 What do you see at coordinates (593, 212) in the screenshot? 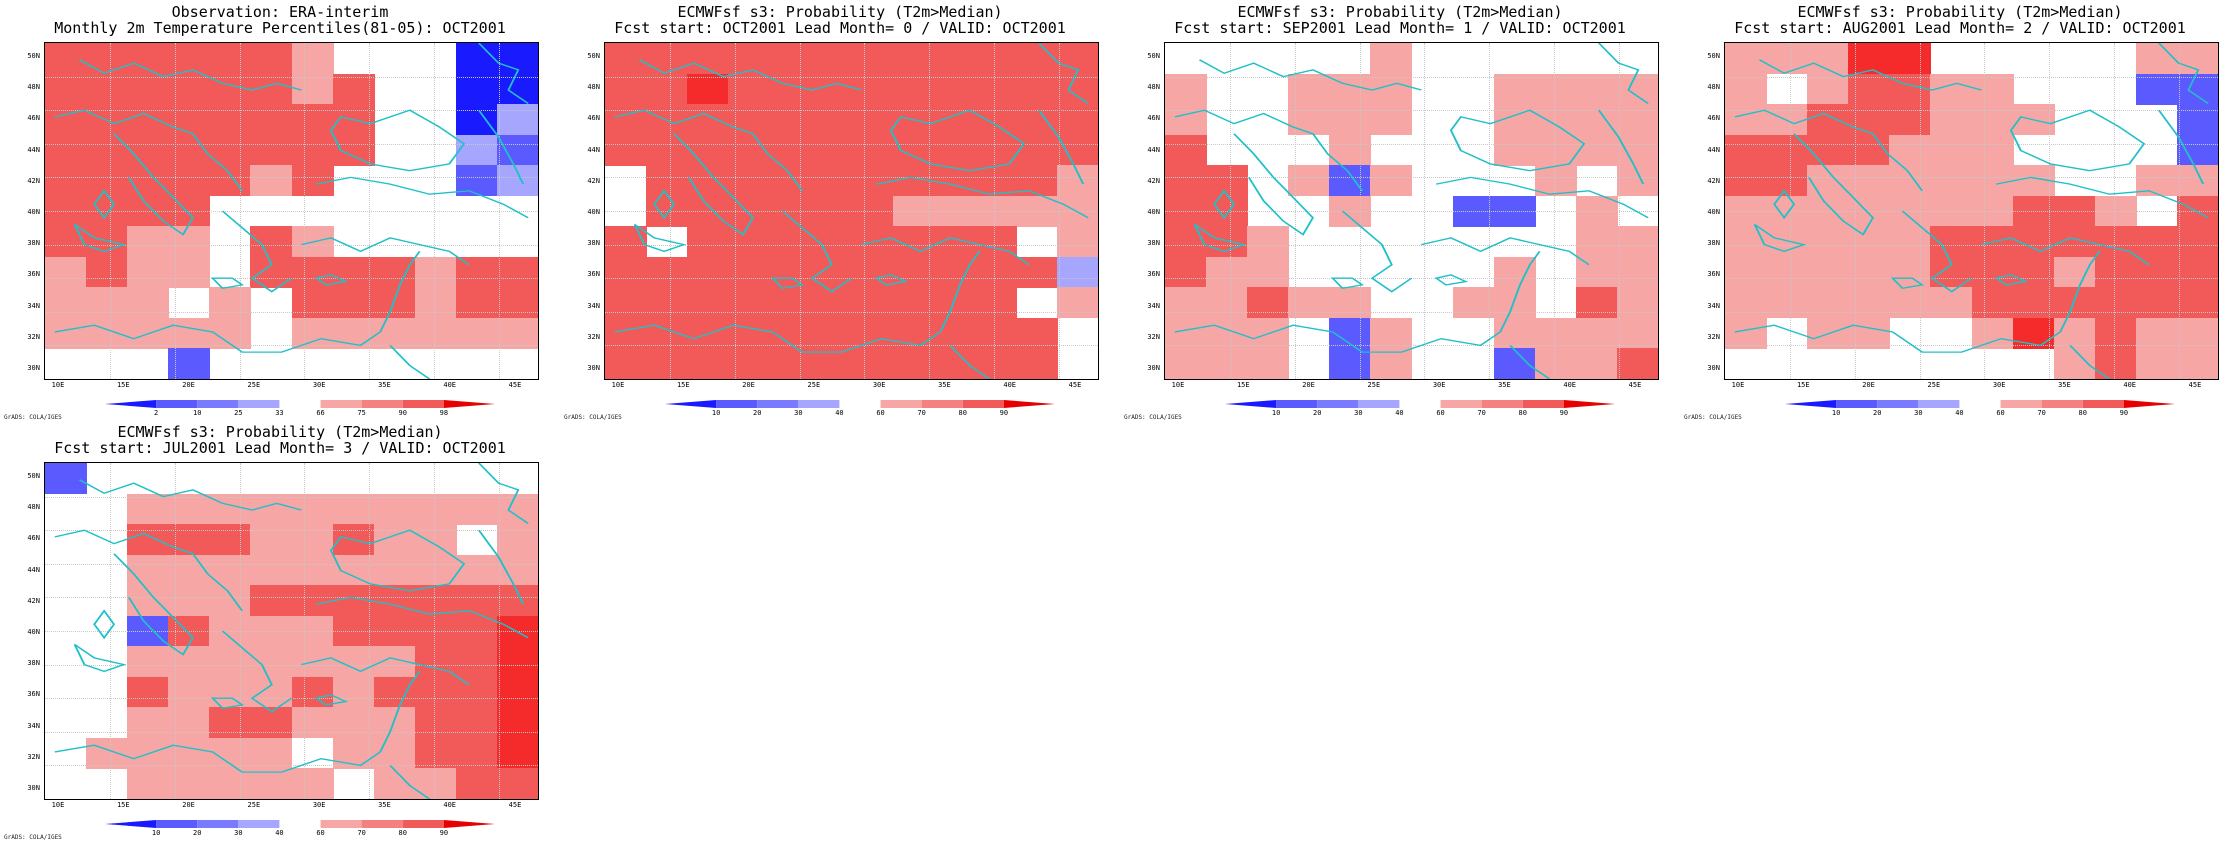
I see `lat-tick-label: 40N` at bounding box center [593, 212].